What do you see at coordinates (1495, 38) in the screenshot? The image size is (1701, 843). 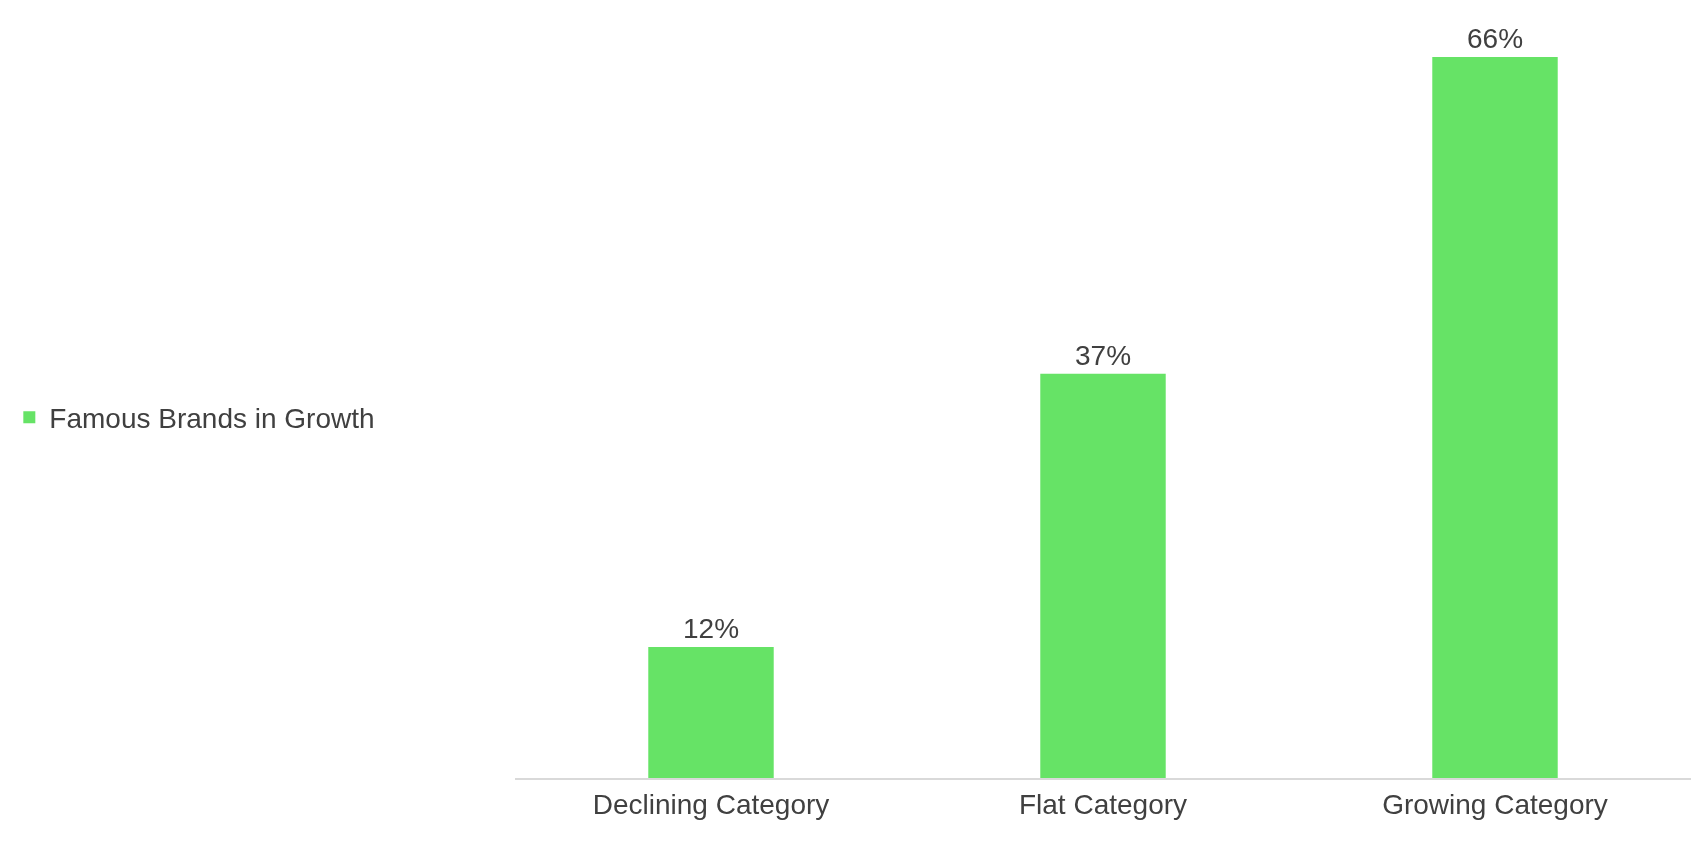 I see `data-label: 66%` at bounding box center [1495, 38].